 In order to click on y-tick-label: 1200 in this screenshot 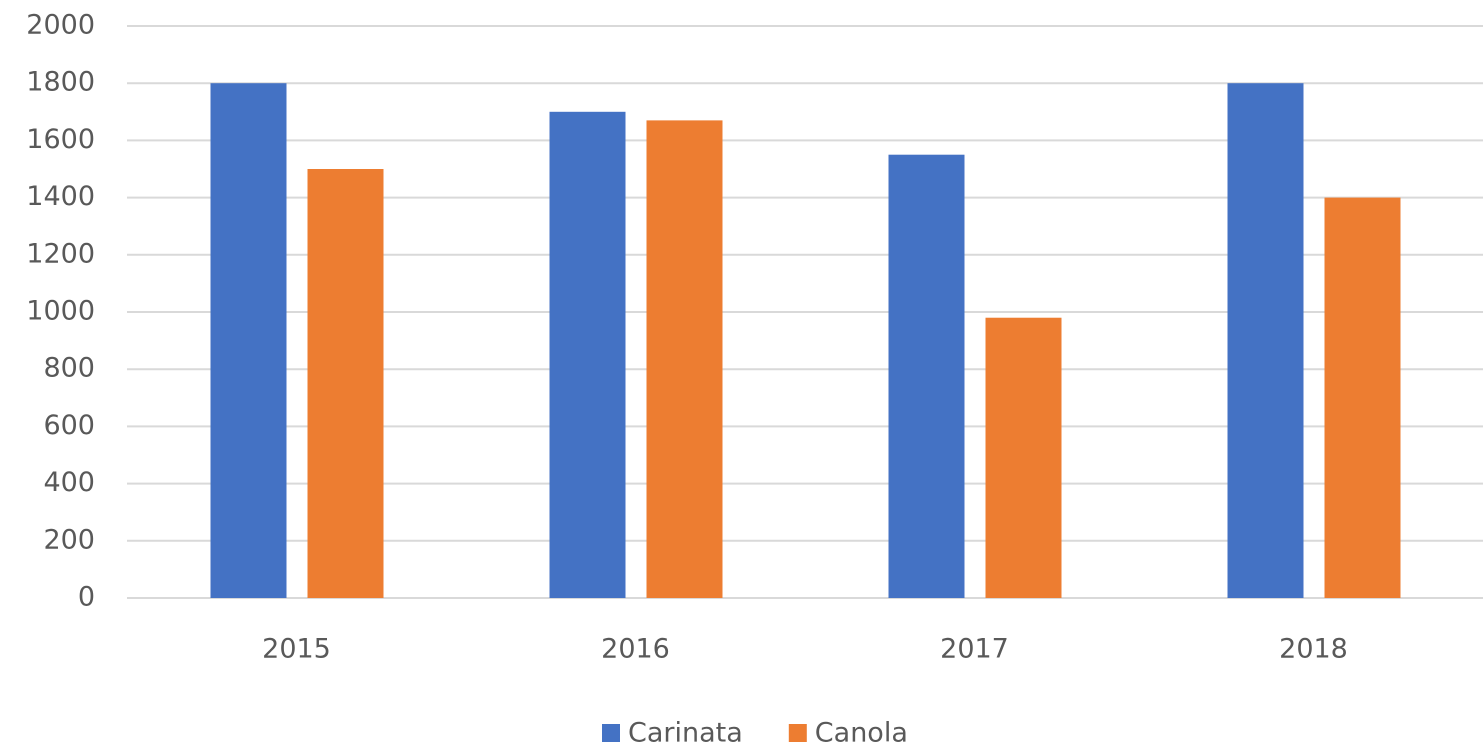, I will do `click(60, 253)`.